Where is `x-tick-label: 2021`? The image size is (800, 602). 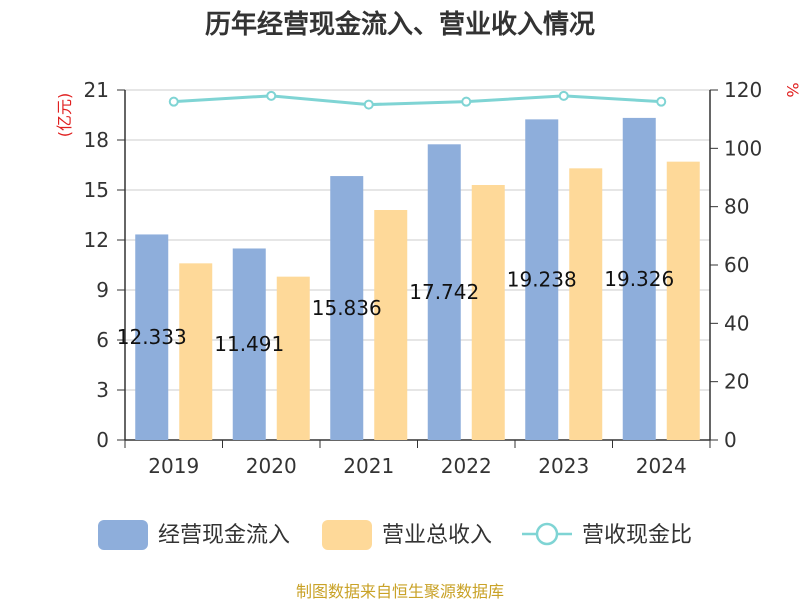 x-tick-label: 2021 is located at coordinates (368, 466).